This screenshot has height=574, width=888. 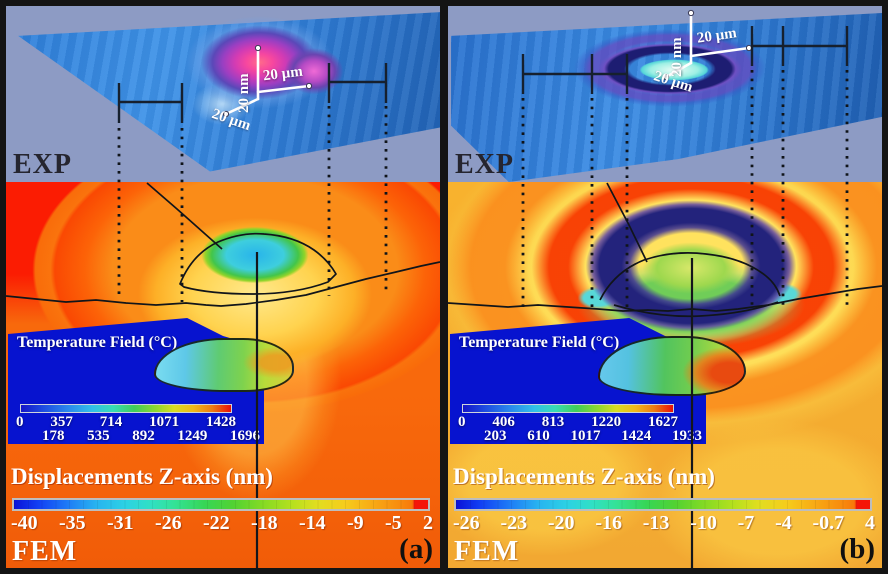 I want to click on tick-label: 1696, so click(x=245, y=436).